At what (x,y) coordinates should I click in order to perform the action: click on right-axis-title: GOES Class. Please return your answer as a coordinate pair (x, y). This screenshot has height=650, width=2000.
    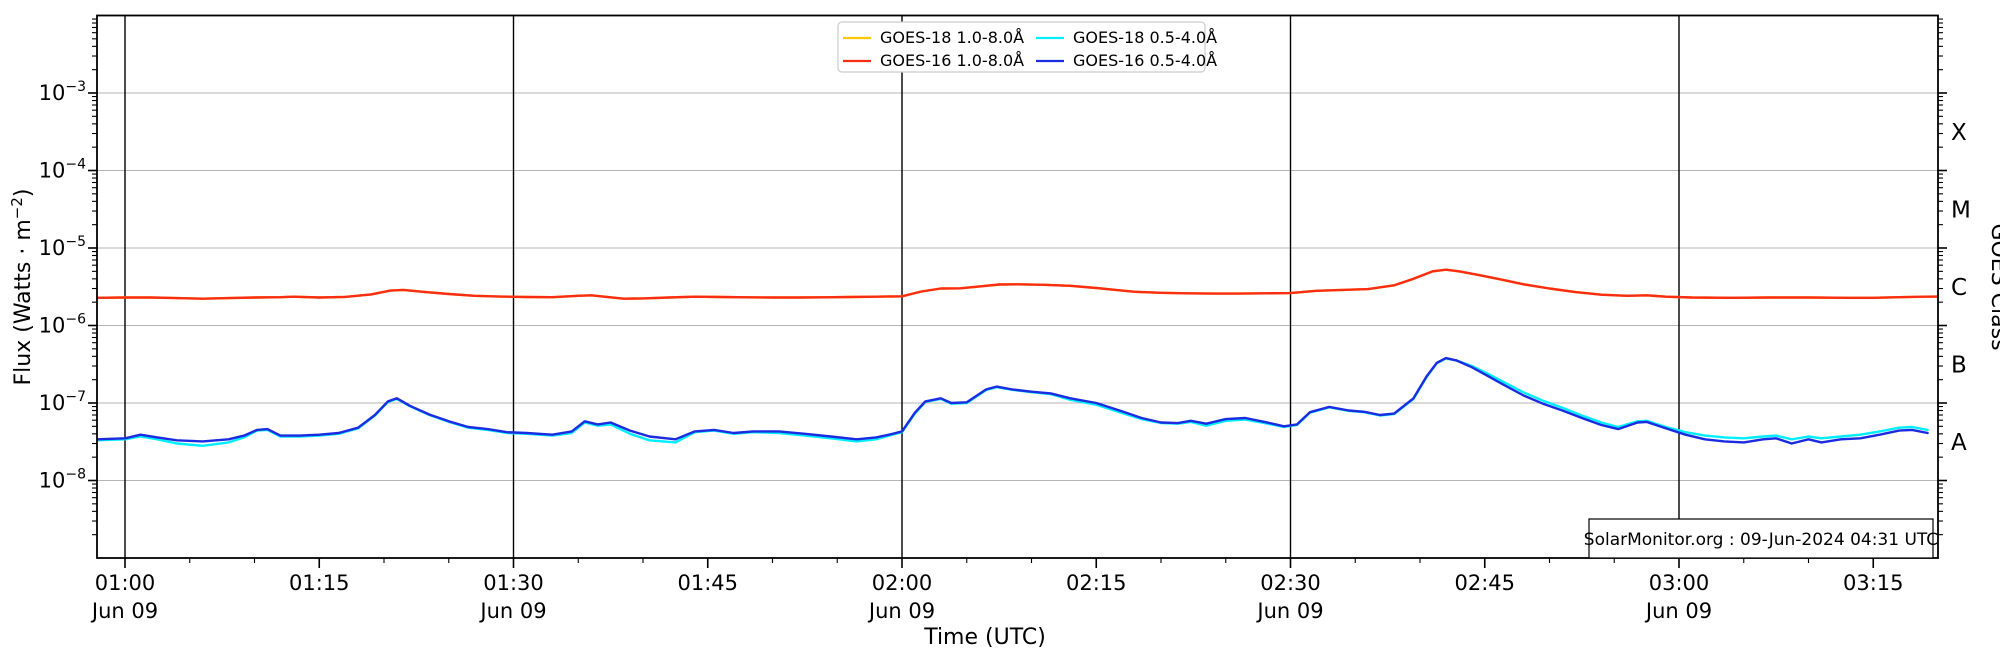
    Looking at the image, I should click on (1993, 286).